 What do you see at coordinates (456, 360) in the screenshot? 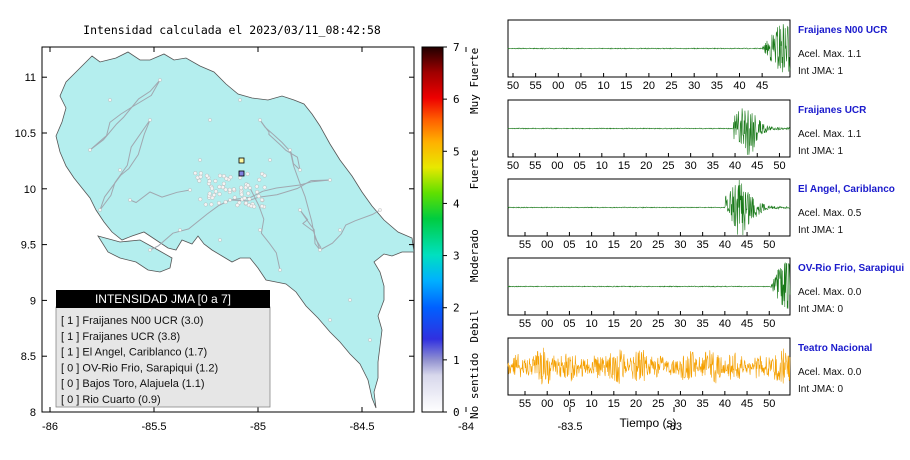
I see `scale-tick-label: 1` at bounding box center [456, 360].